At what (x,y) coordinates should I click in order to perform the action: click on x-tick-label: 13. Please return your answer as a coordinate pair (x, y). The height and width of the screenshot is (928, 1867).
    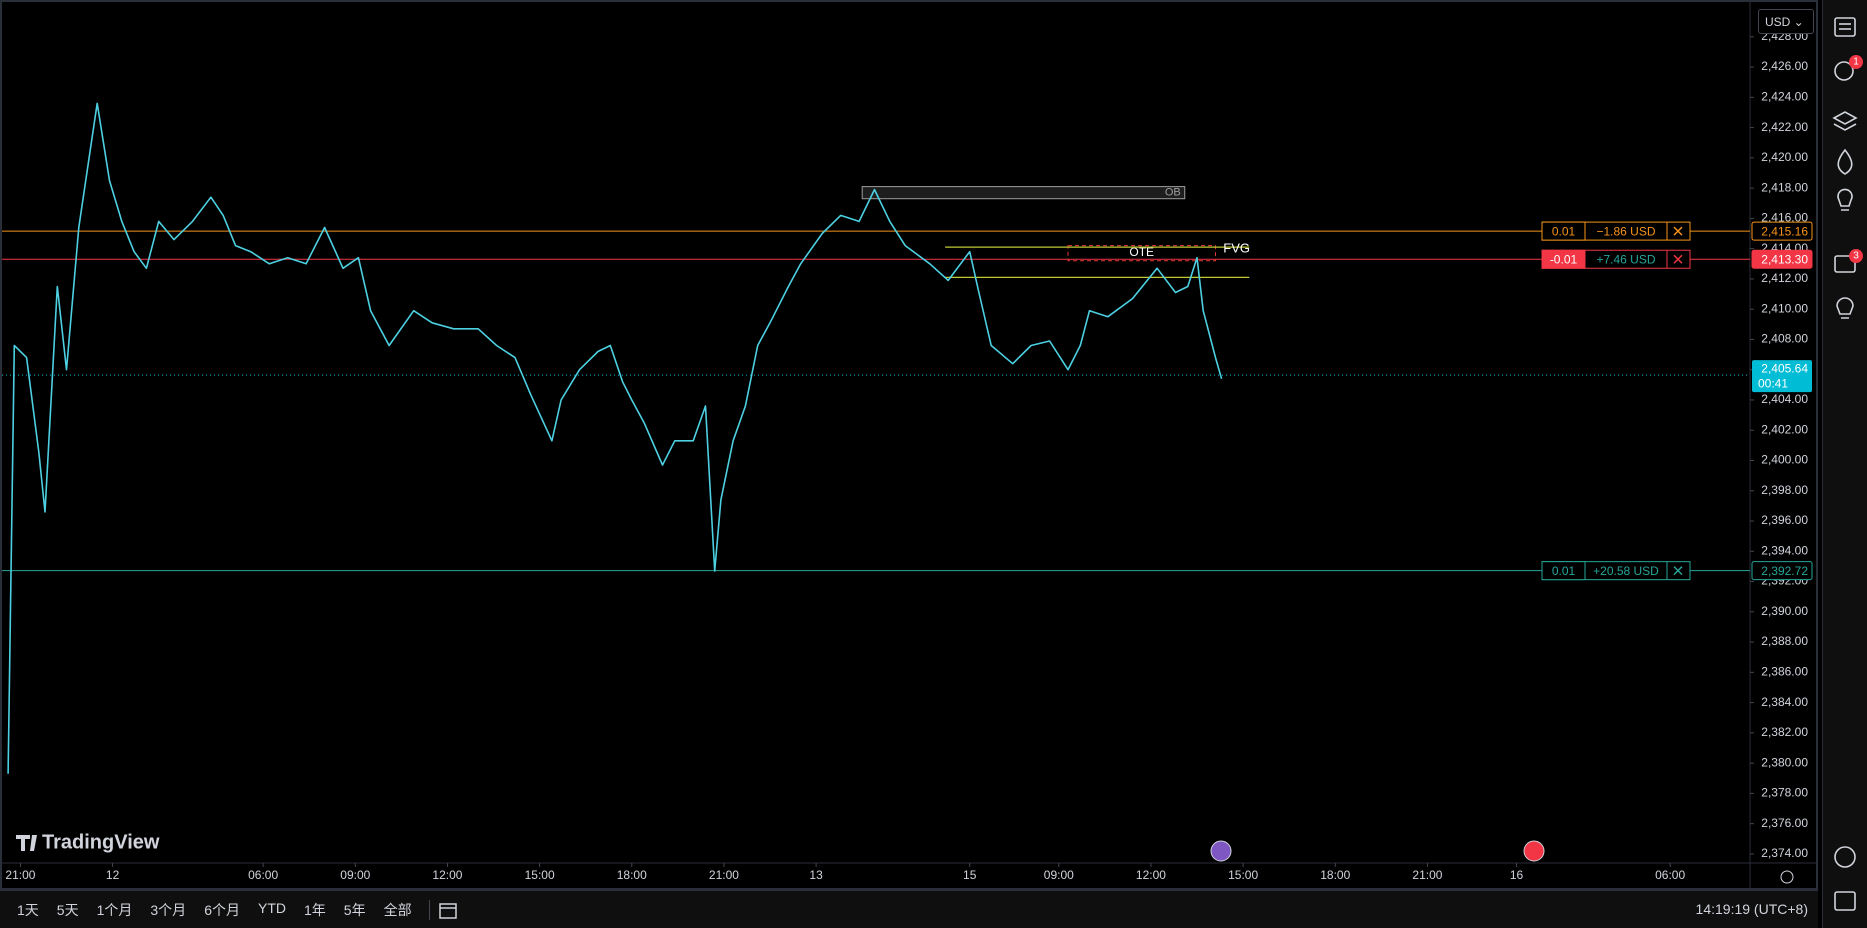
    Looking at the image, I should click on (816, 875).